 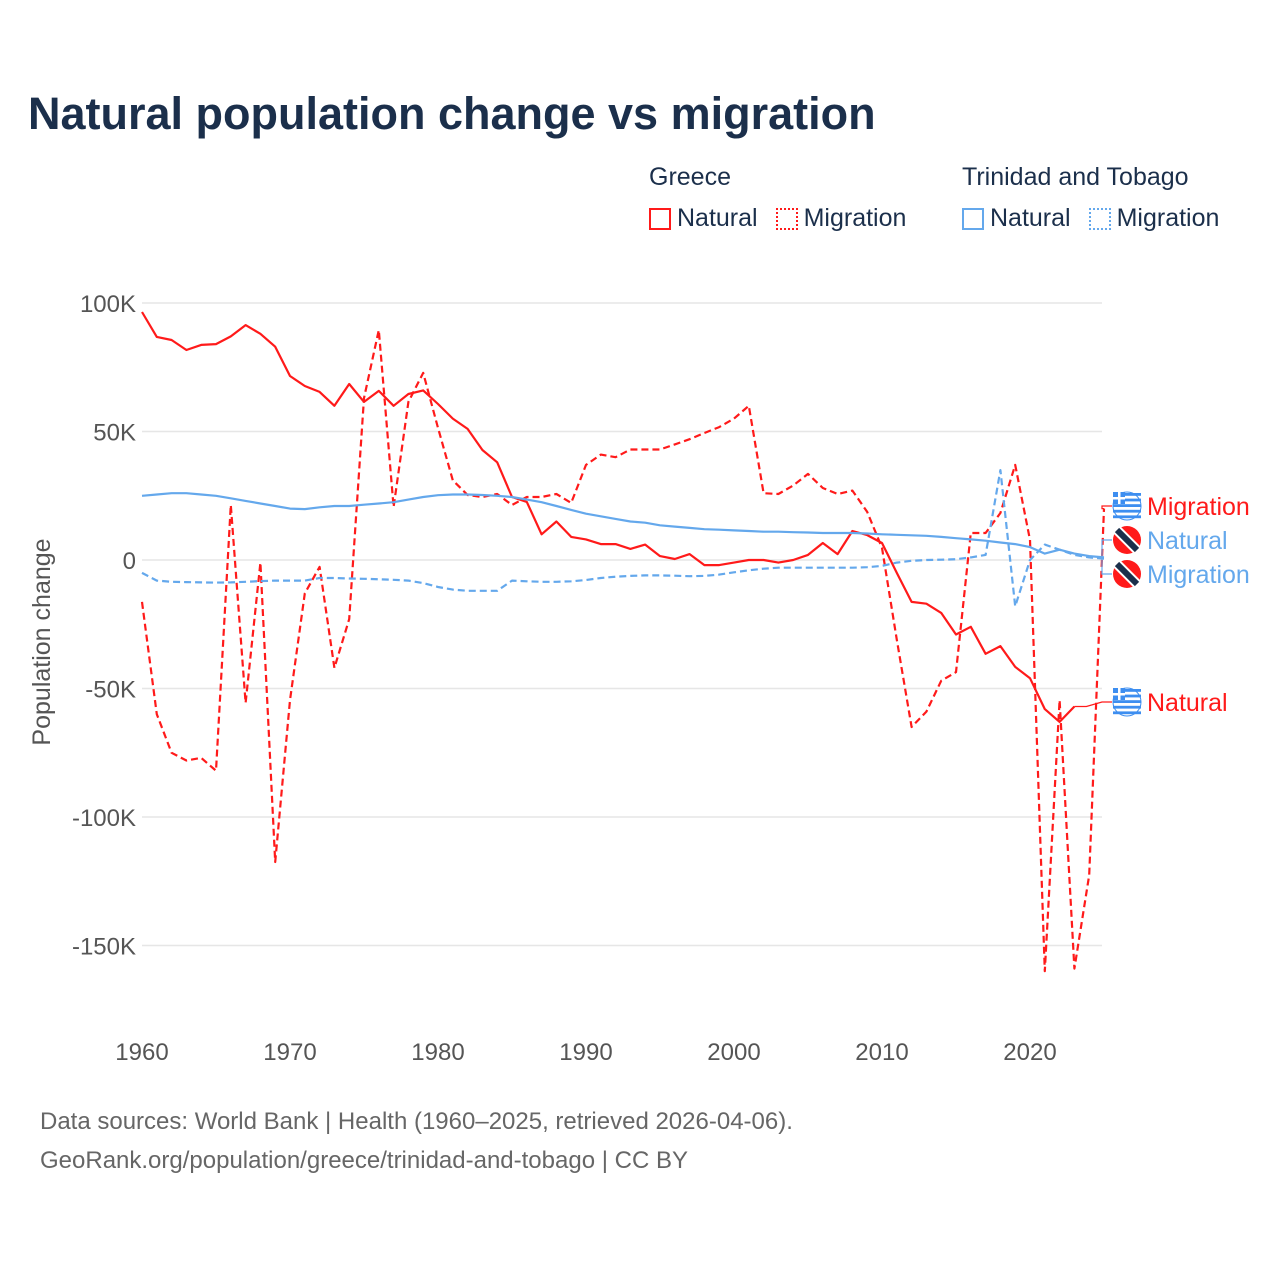 I want to click on y-tick-label: -100K, so click(x=104, y=818).